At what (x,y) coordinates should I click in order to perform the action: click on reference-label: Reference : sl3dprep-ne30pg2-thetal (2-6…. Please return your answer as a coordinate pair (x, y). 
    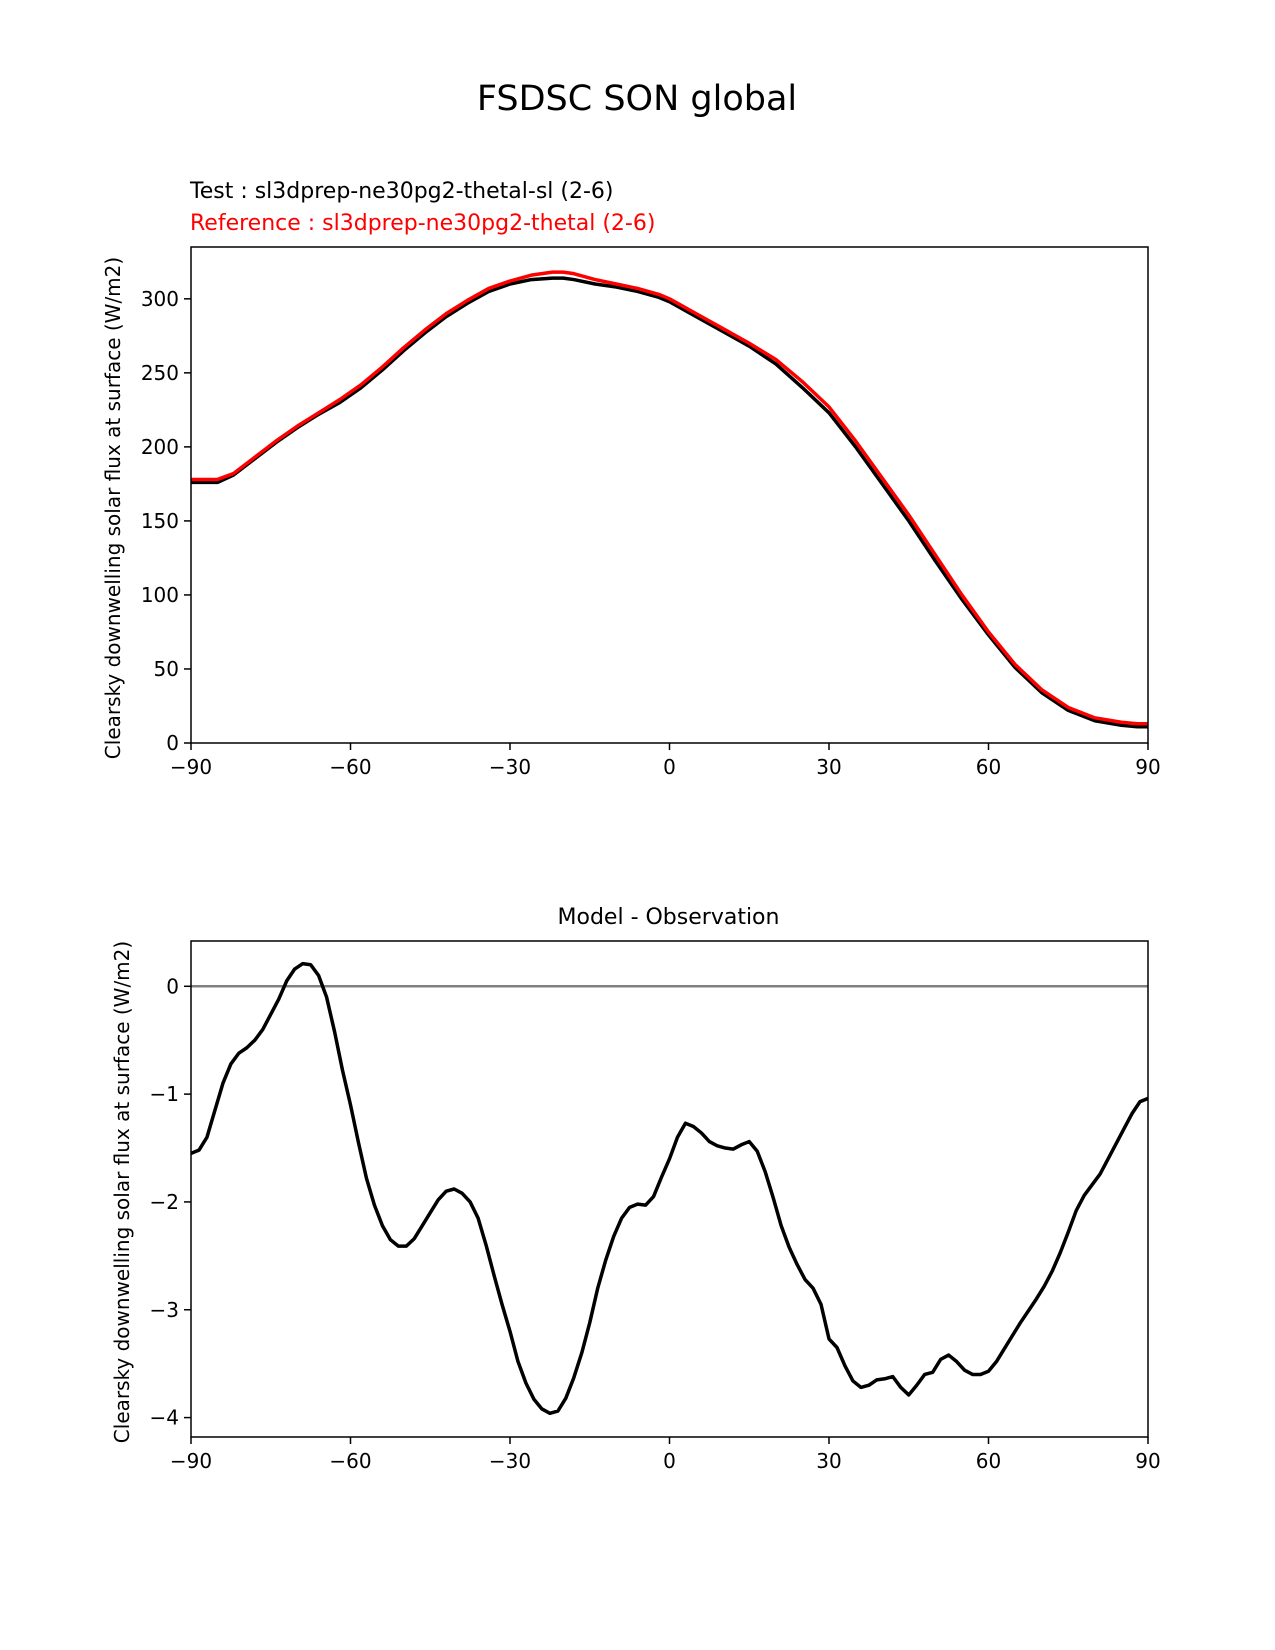
    Looking at the image, I should click on (422, 223).